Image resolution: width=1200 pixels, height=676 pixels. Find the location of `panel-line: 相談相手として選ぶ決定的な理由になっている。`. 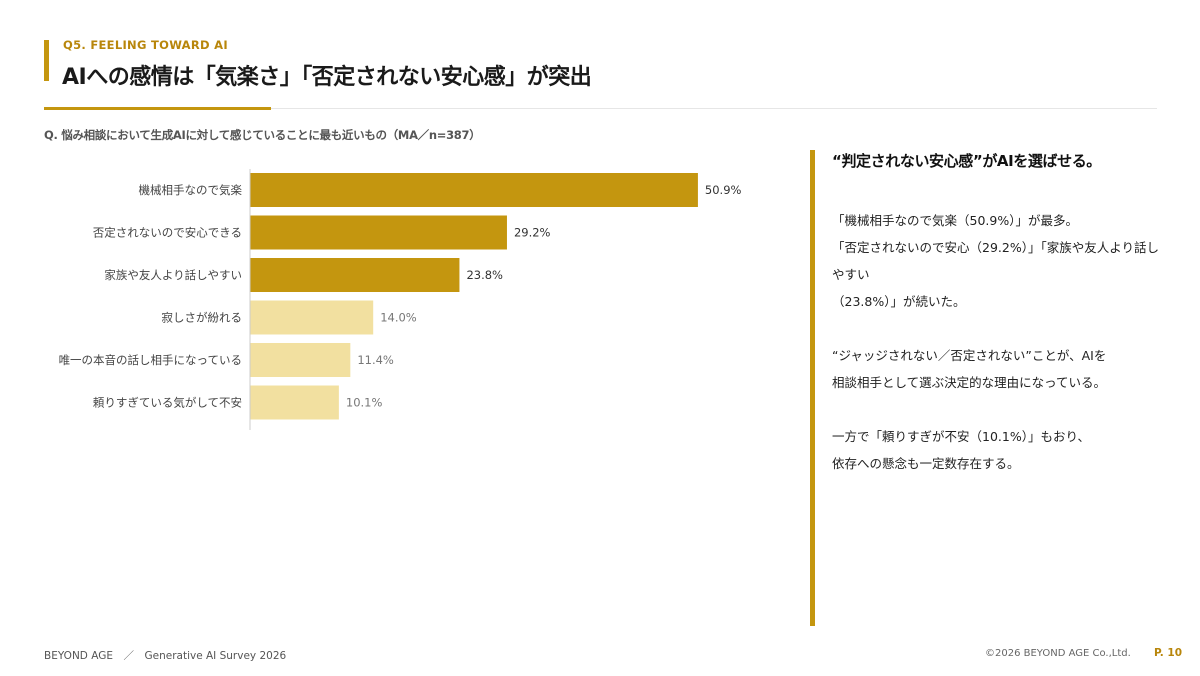

panel-line: 相談相手として選ぶ決定的な理由になっている。 is located at coordinates (969, 382).